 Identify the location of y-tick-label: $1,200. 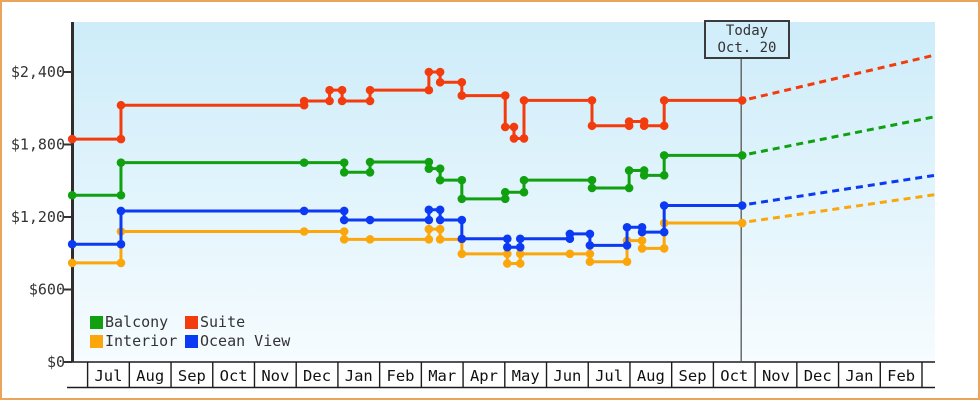
(38, 217).